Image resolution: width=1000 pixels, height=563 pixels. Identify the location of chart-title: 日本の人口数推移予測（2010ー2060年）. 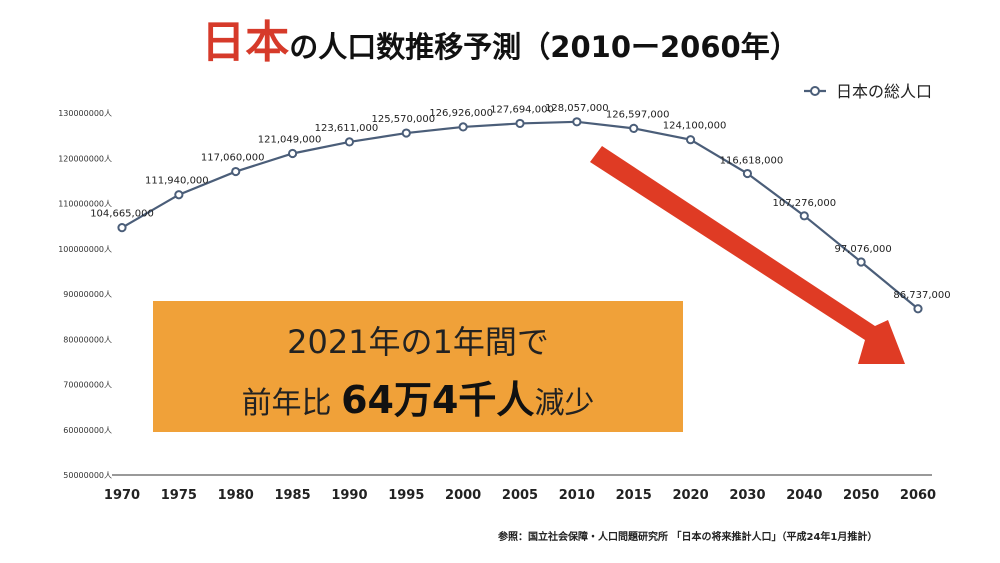
(500, 38).